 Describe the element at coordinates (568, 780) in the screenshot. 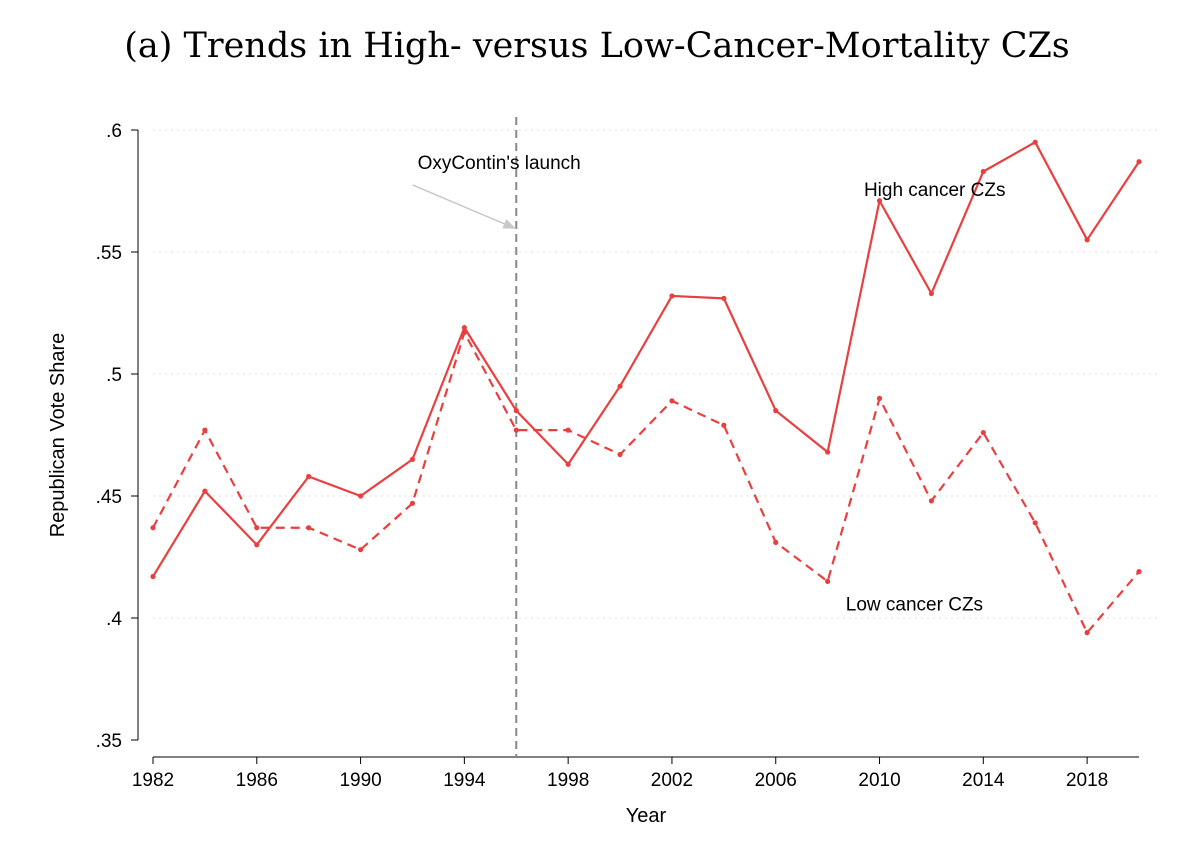

I see `x-tick-label: 1998` at that location.